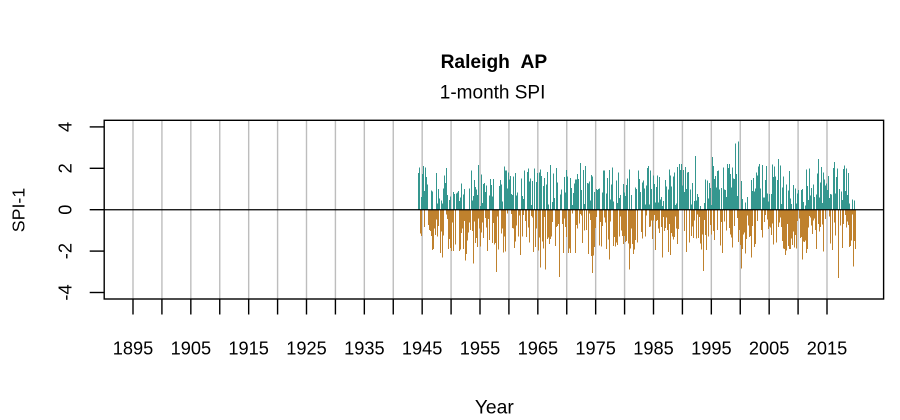  What do you see at coordinates (827, 349) in the screenshot?
I see `svg-text: 2015` at bounding box center [827, 349].